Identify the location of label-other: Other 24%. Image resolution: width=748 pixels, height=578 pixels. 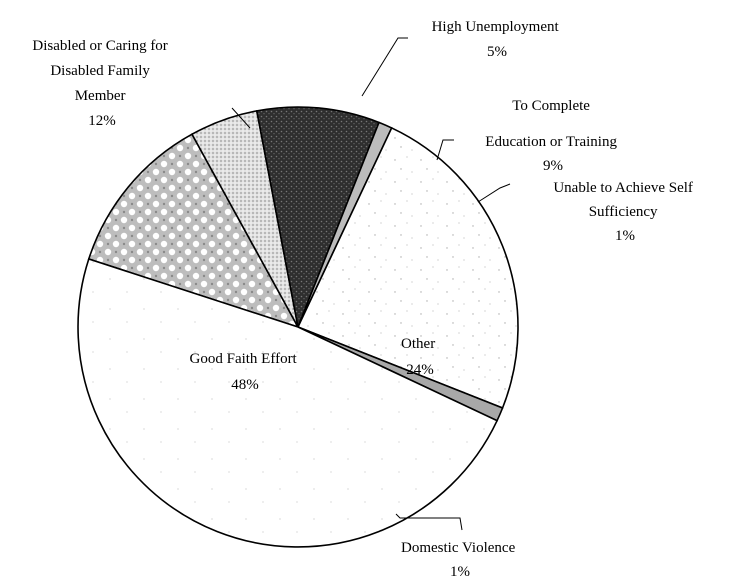
(420, 357).